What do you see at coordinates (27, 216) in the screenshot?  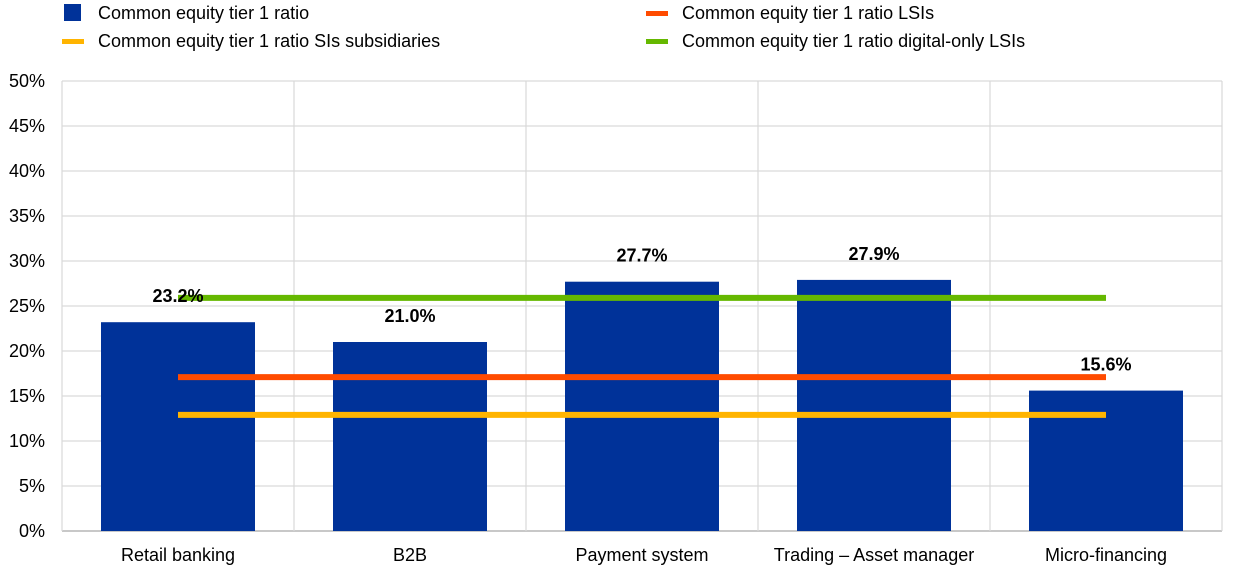 I see `y-tick-label: 35%` at bounding box center [27, 216].